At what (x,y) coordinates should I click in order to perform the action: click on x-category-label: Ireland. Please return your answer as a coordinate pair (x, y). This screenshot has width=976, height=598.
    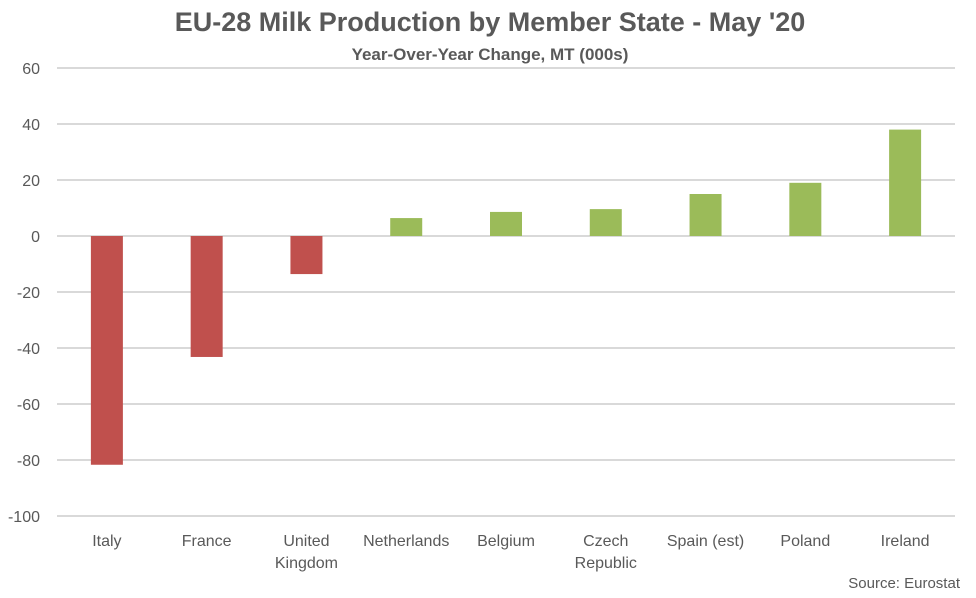
    Looking at the image, I should click on (905, 541).